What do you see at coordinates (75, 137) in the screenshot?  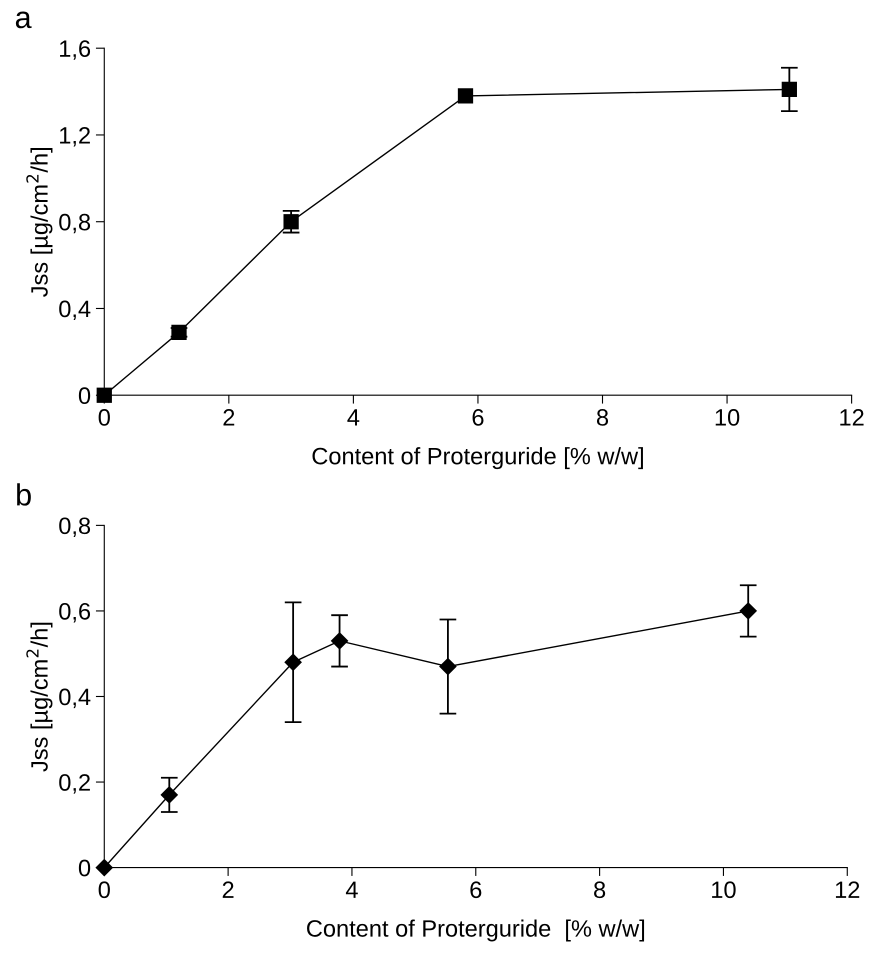 I see `y-tick-label: 1,2` at bounding box center [75, 137].